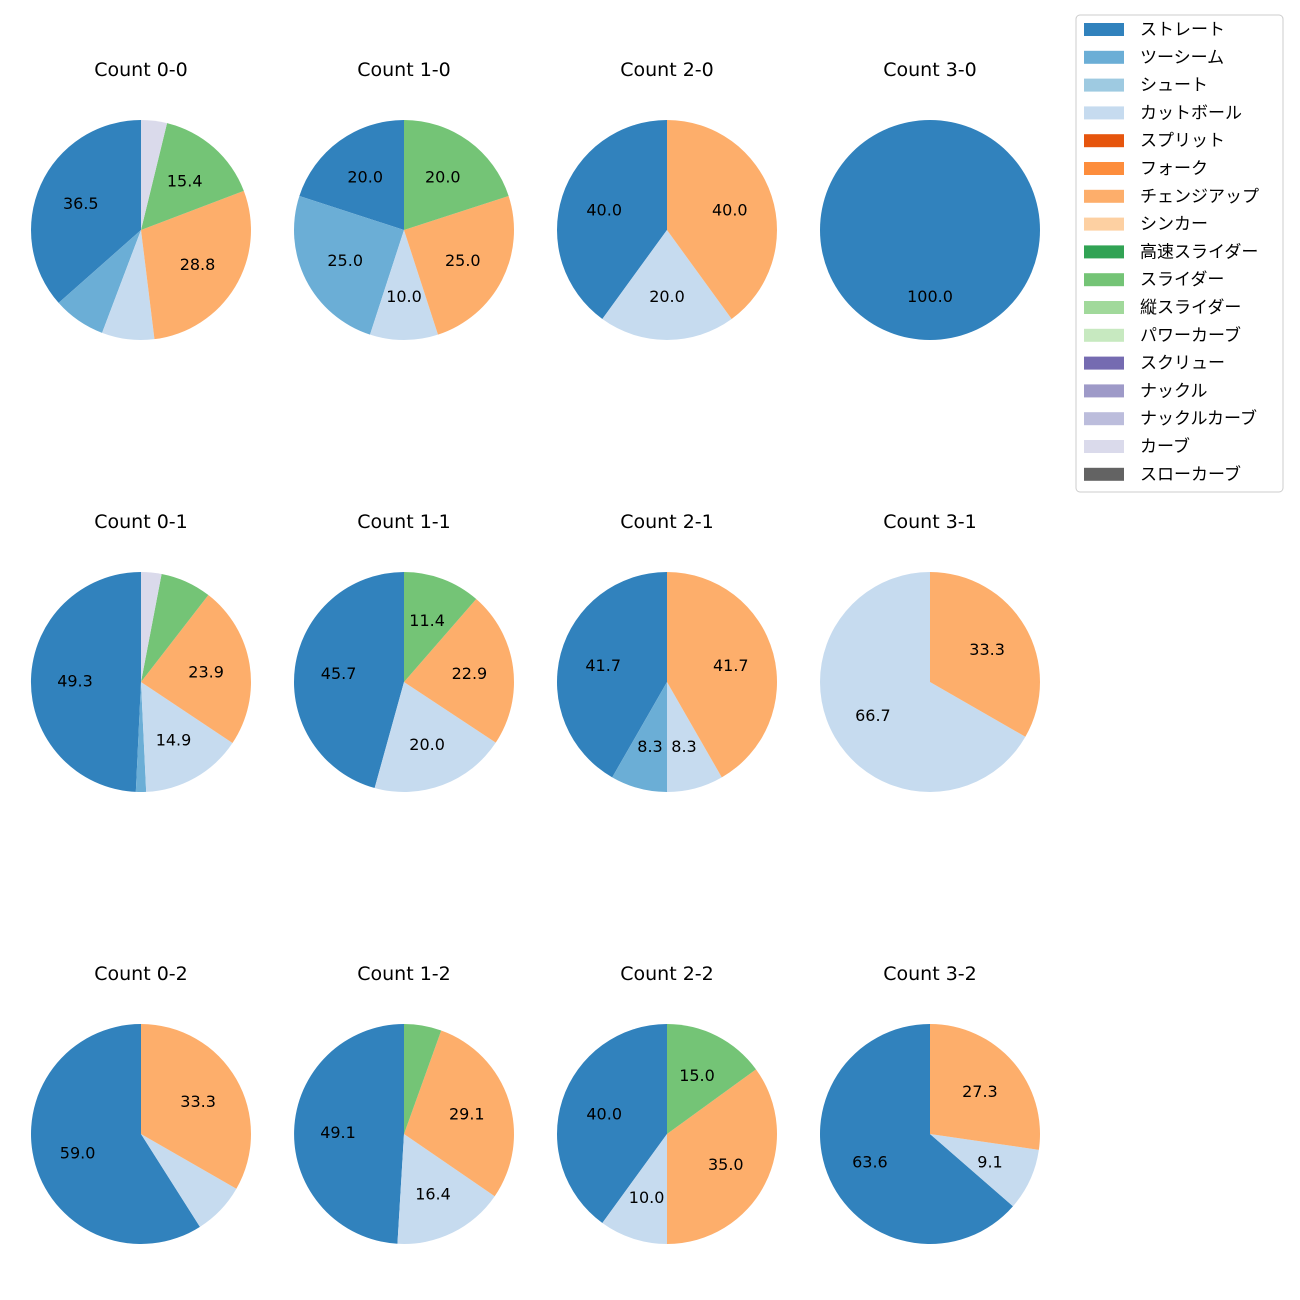 The height and width of the screenshot is (1300, 1300). Describe the element at coordinates (404, 296) in the screenshot. I see `pie-slice-label: 10.0` at that location.